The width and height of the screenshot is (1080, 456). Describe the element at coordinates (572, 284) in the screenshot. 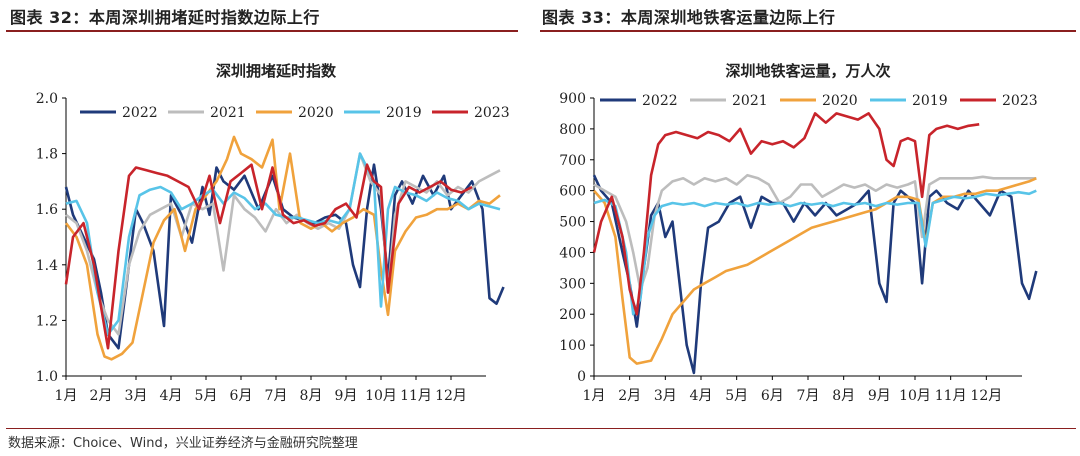

I see `y-tick-label: 300` at that location.